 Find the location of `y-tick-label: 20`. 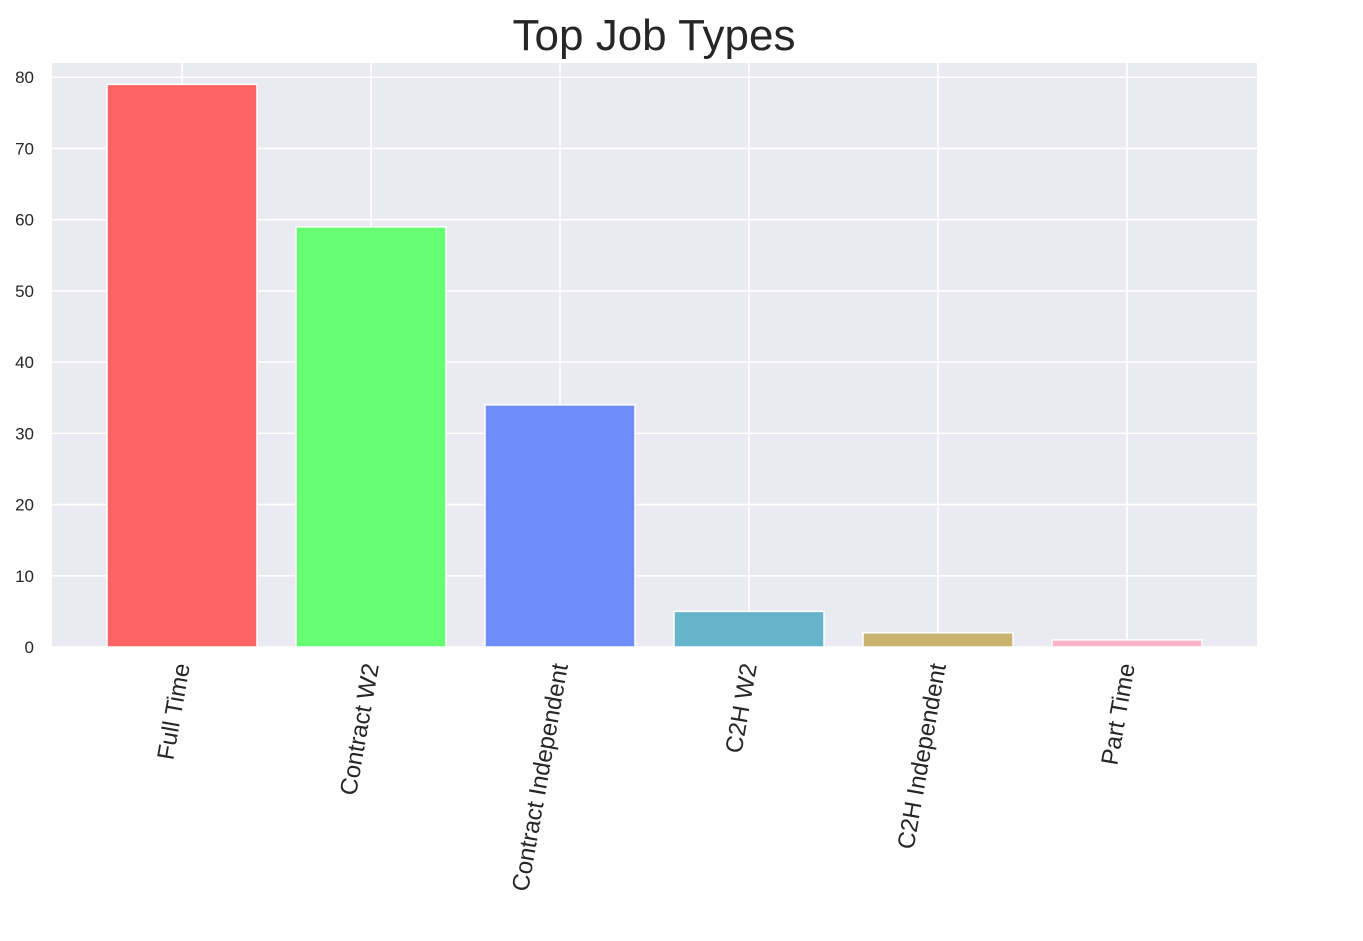

y-tick-label: 20 is located at coordinates (24, 505).